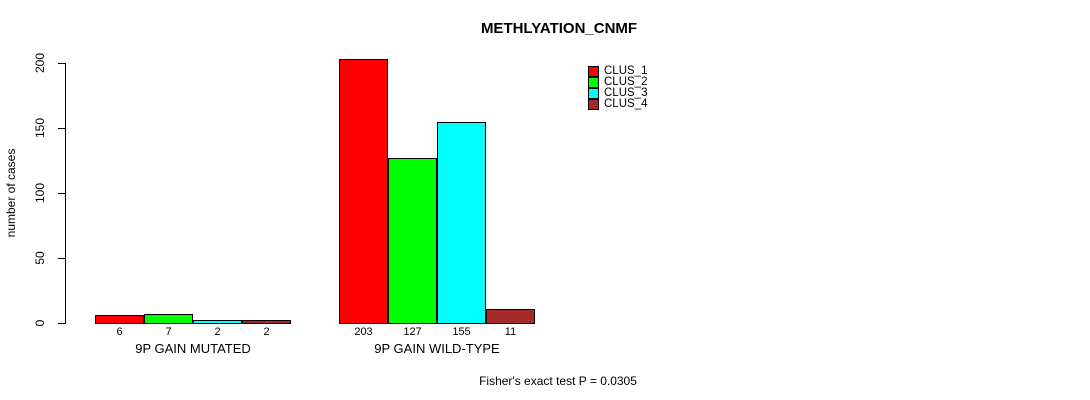 The width and height of the screenshot is (1090, 400). Describe the element at coordinates (193, 348) in the screenshot. I see `group-label-1: 9P GAIN MUTATED` at that location.